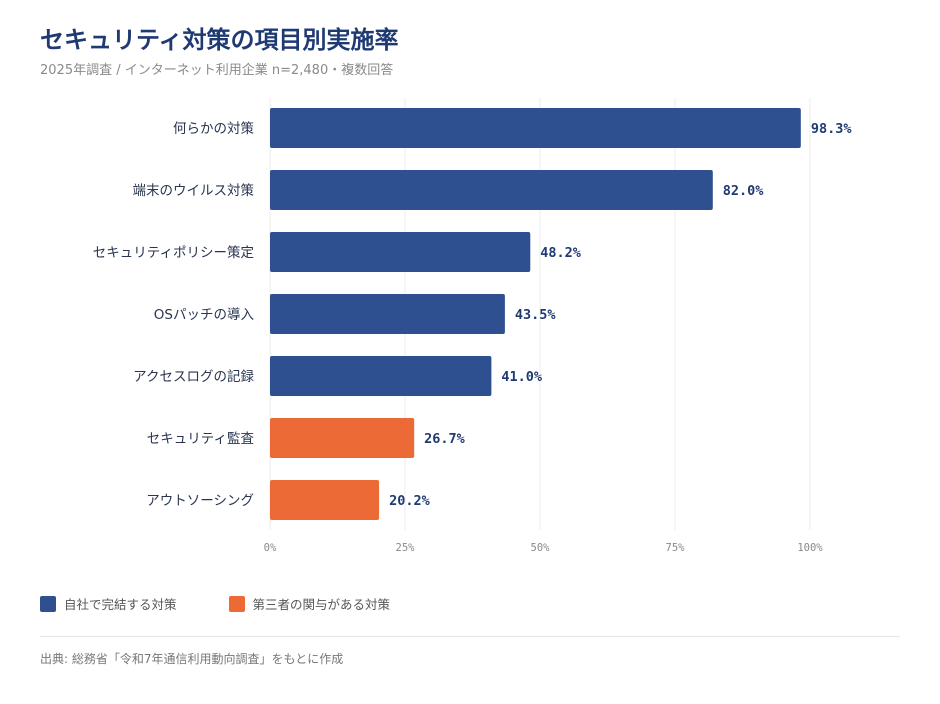 Image resolution: width=940 pixels, height=704 pixels. Describe the element at coordinates (676, 548) in the screenshot. I see `x-tick-label: 75%` at that location.